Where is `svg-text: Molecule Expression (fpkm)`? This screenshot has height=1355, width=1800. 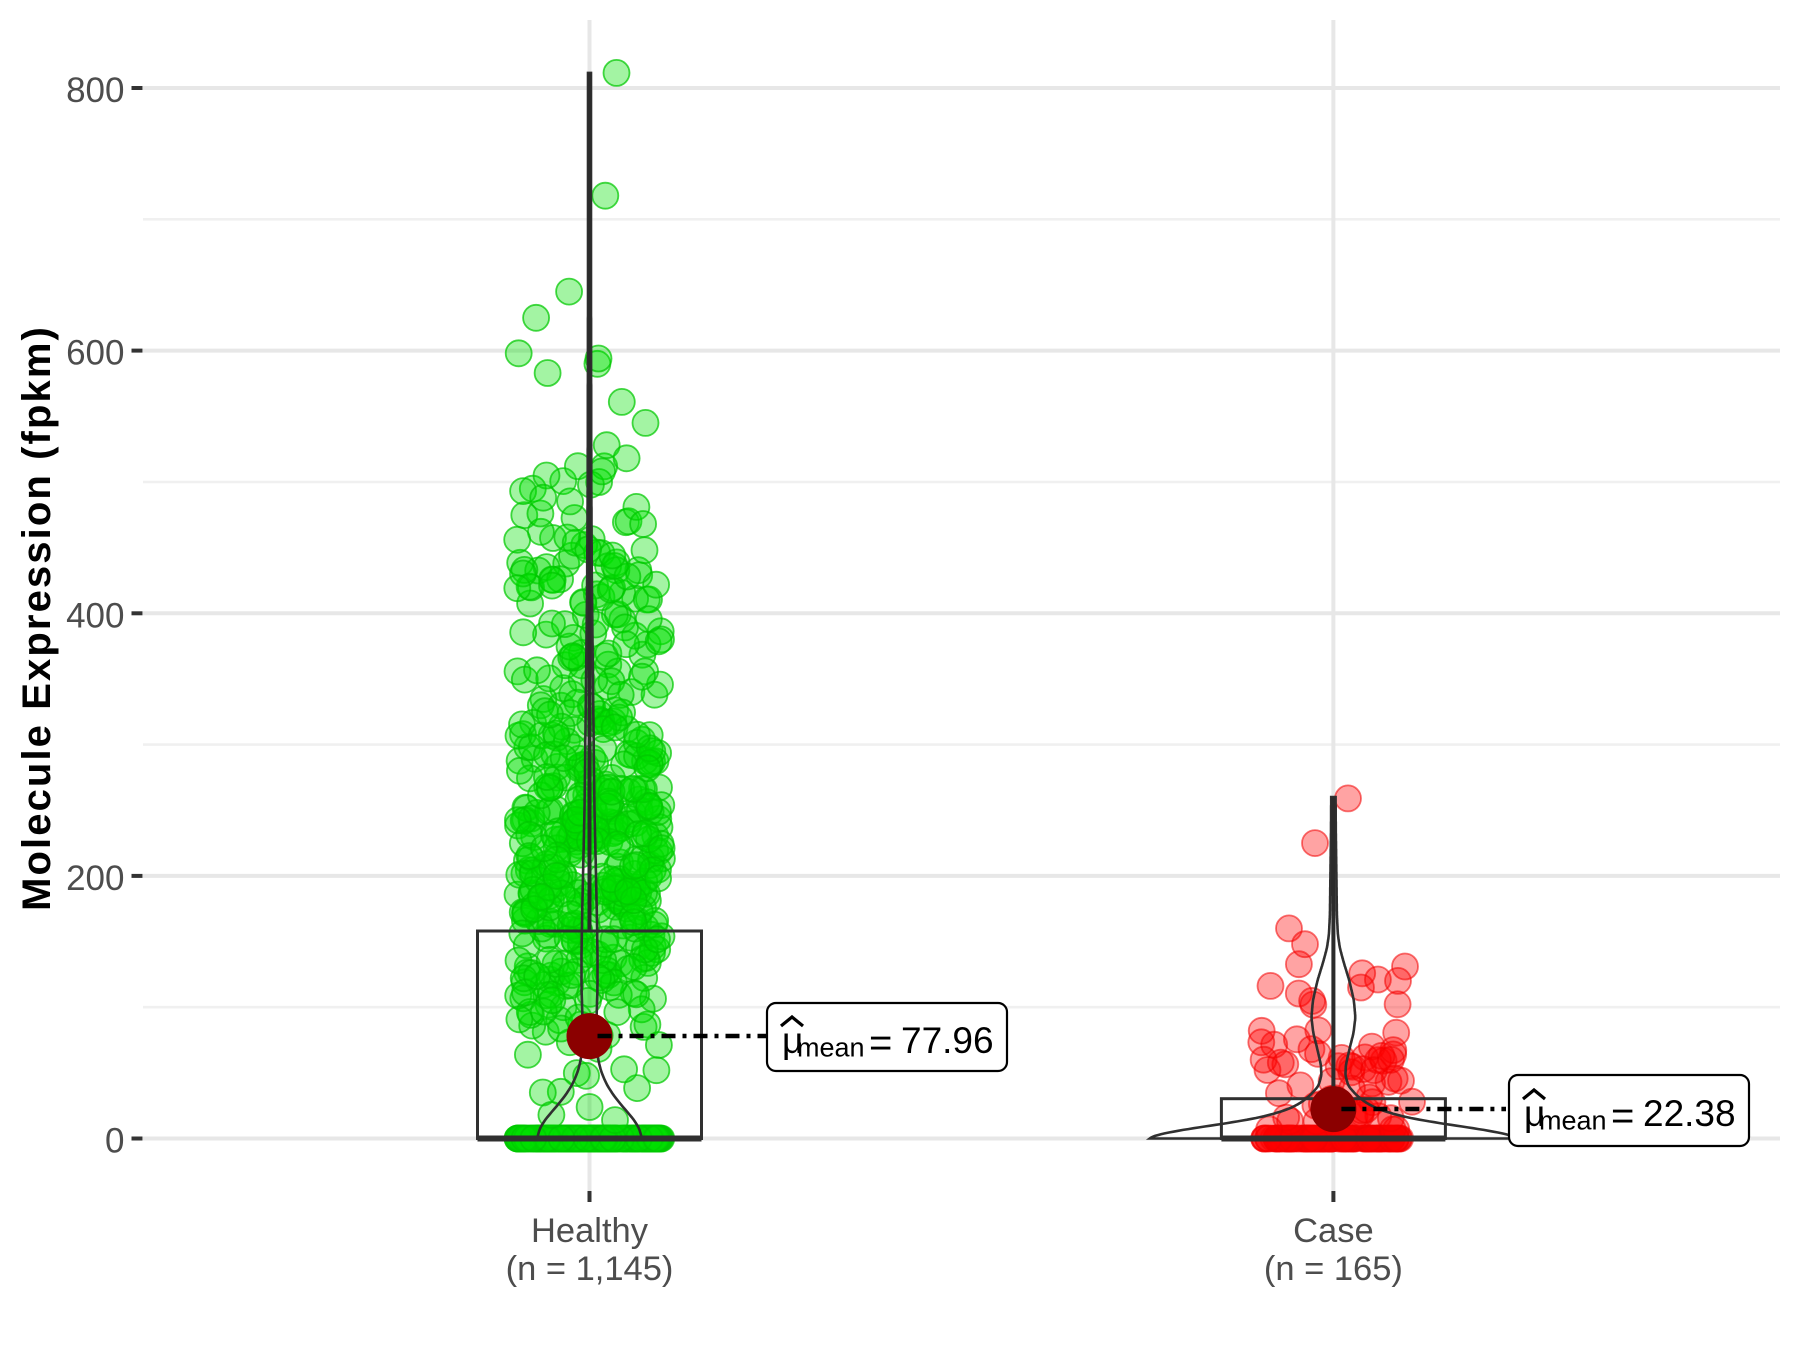
svg-text: Molecule Expression (fpkm) is located at coordinates (37, 618).